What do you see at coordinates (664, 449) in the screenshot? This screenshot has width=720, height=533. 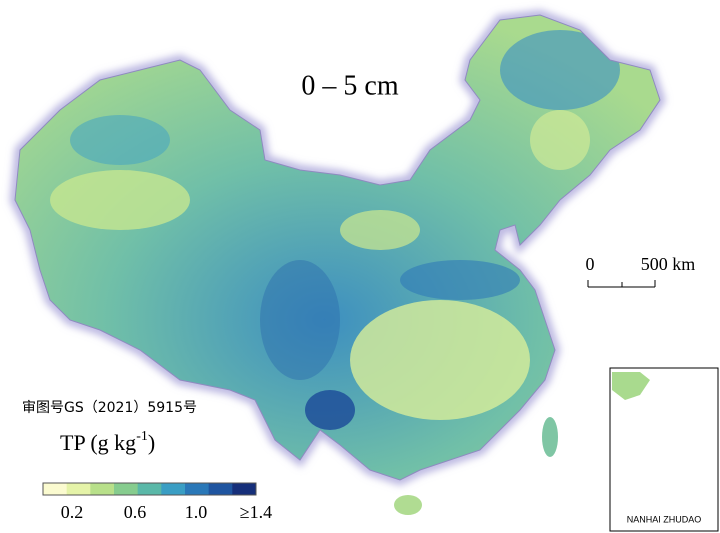 I see `inset: NANHAI ZHUDAO` at bounding box center [664, 449].